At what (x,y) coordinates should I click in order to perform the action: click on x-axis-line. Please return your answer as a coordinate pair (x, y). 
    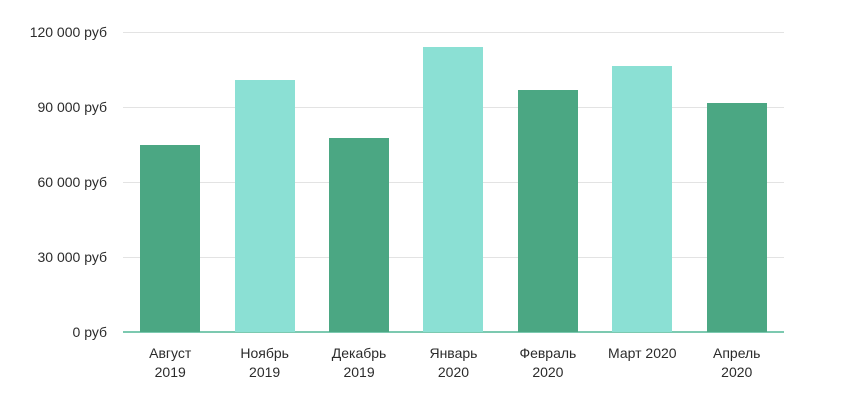
    Looking at the image, I should click on (453, 332).